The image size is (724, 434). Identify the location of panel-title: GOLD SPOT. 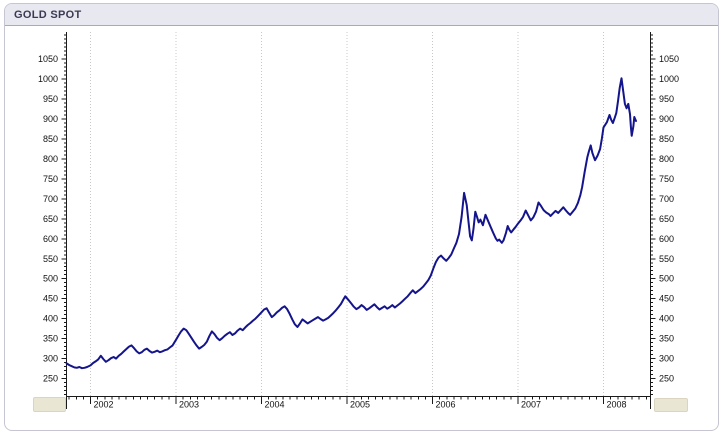
(48, 14).